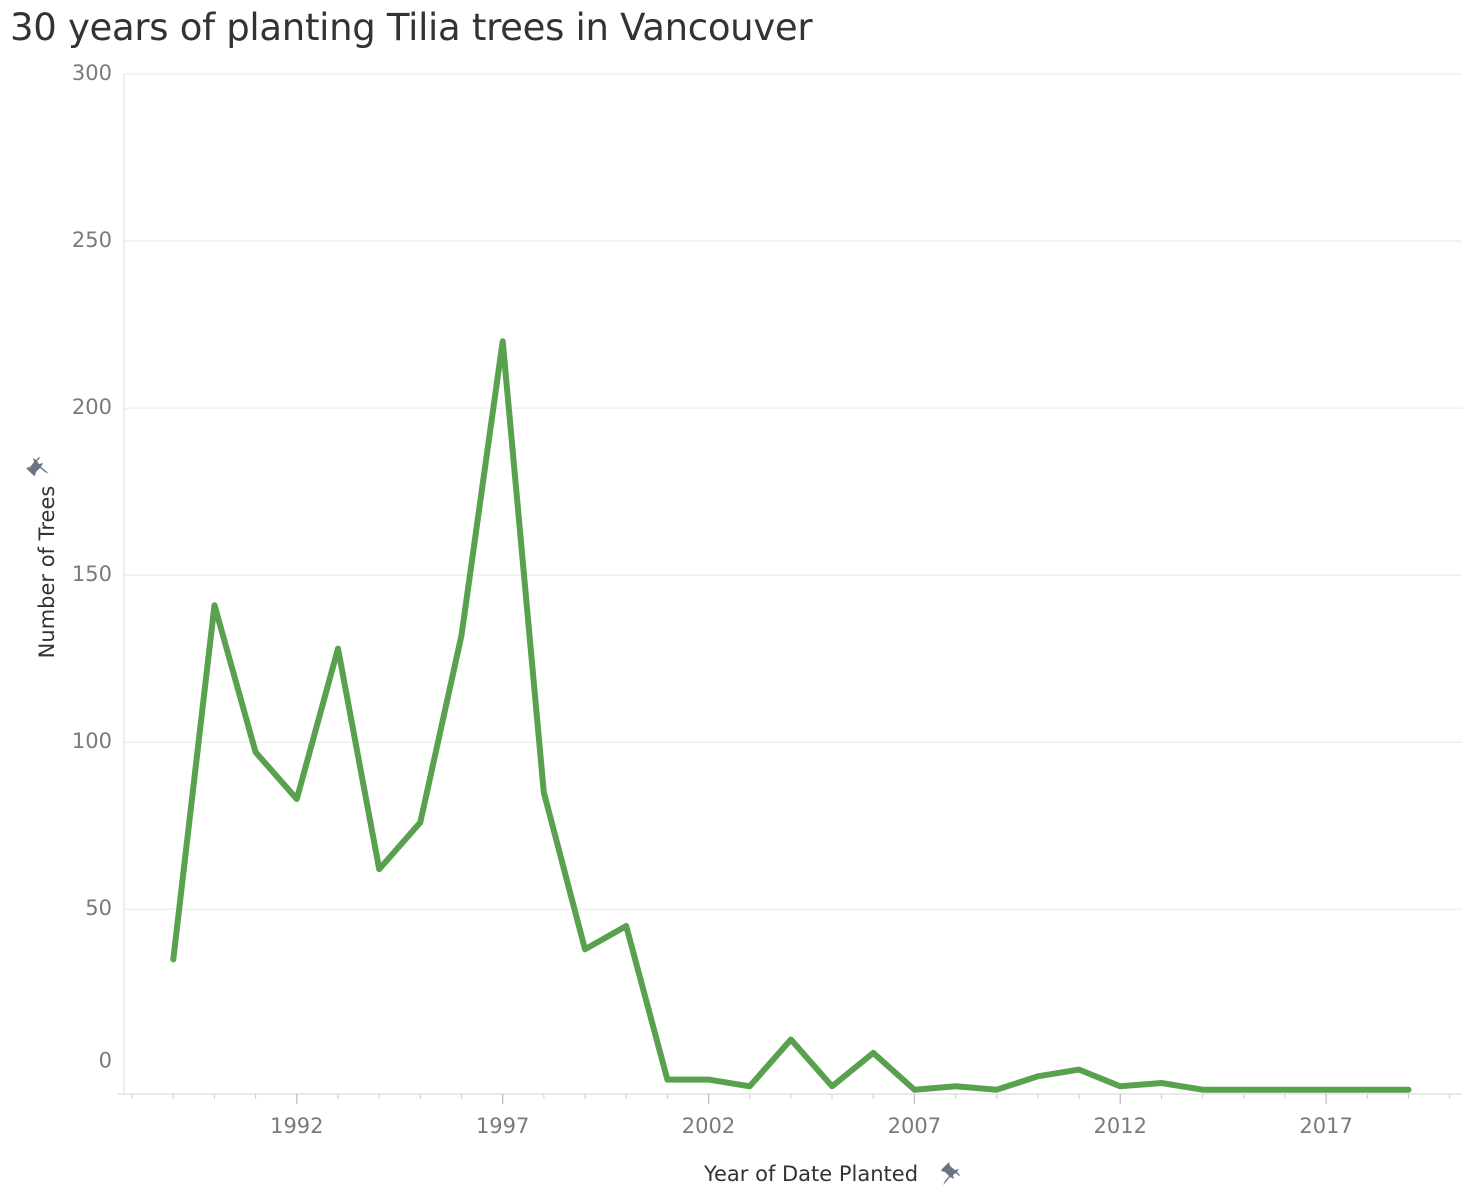  What do you see at coordinates (1325, 1126) in the screenshot?
I see `x-tick-label: 2017` at bounding box center [1325, 1126].